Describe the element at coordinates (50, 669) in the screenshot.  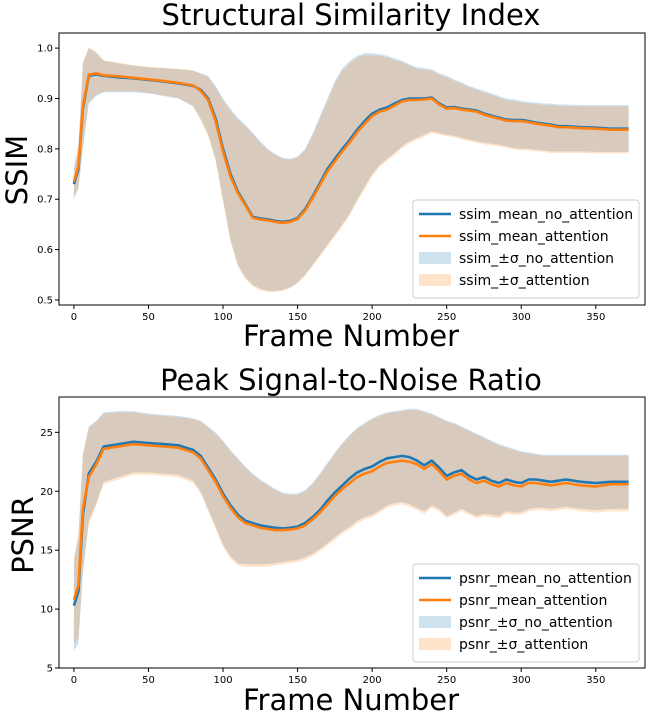
I see `y-tick-label: 5` at that location.